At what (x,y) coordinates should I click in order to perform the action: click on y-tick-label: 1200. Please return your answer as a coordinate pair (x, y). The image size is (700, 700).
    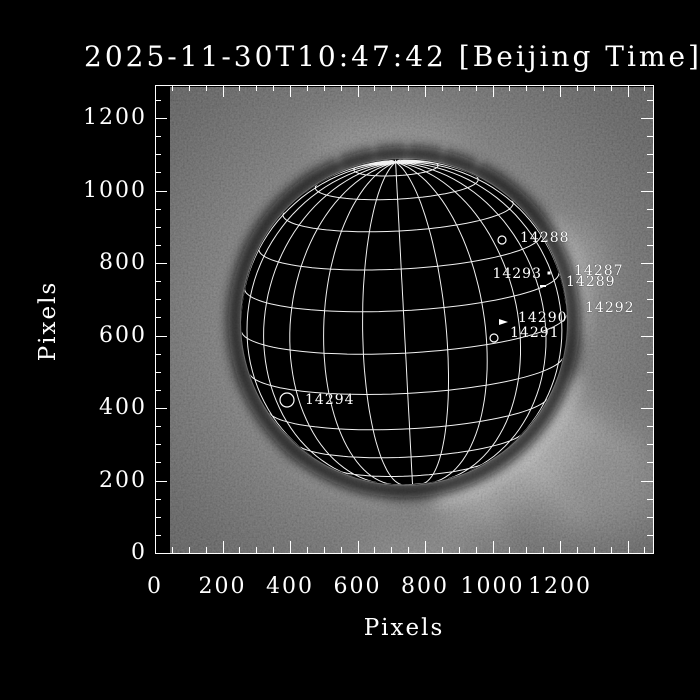
    Looking at the image, I should click on (115, 117).